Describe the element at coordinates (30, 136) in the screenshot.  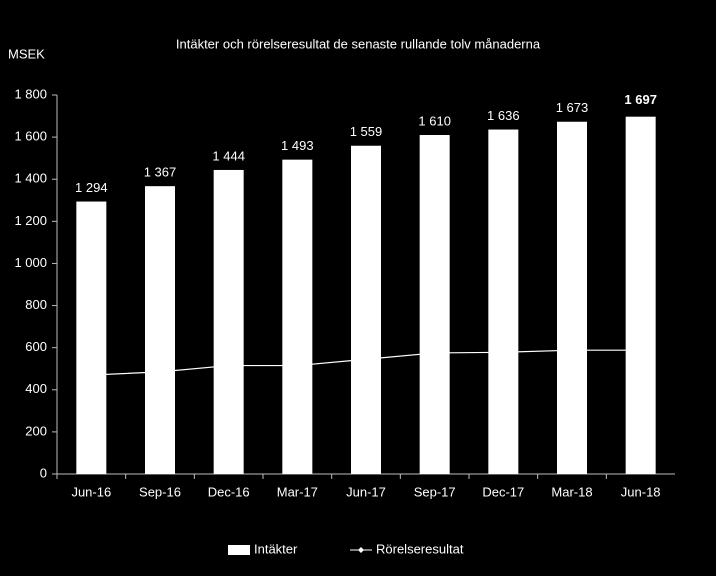
I see `y-tick-label: 1 600` at that location.